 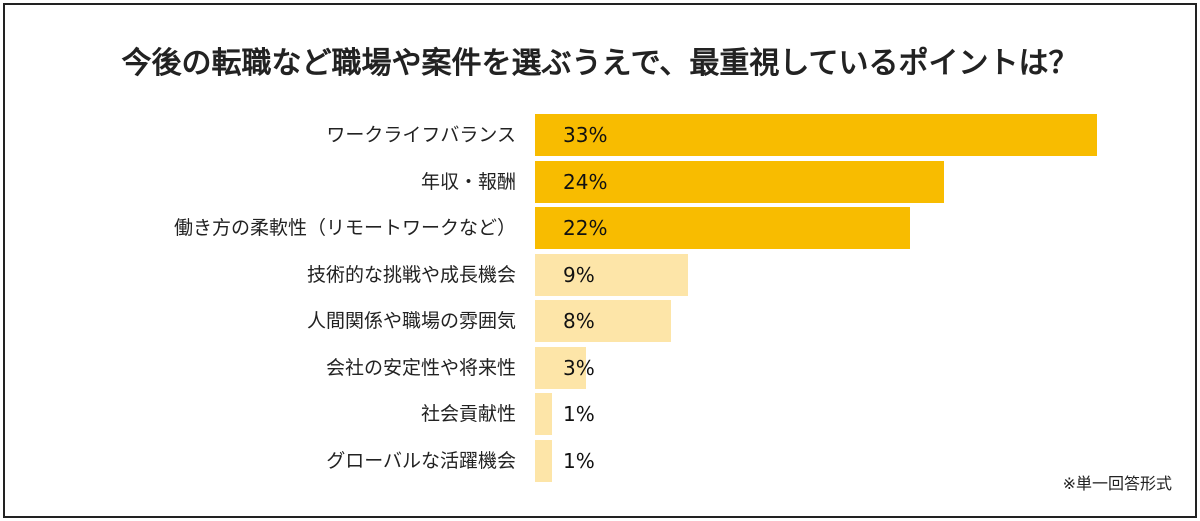 What do you see at coordinates (468, 181) in the screenshot?
I see `category-label: 年収・報酬` at bounding box center [468, 181].